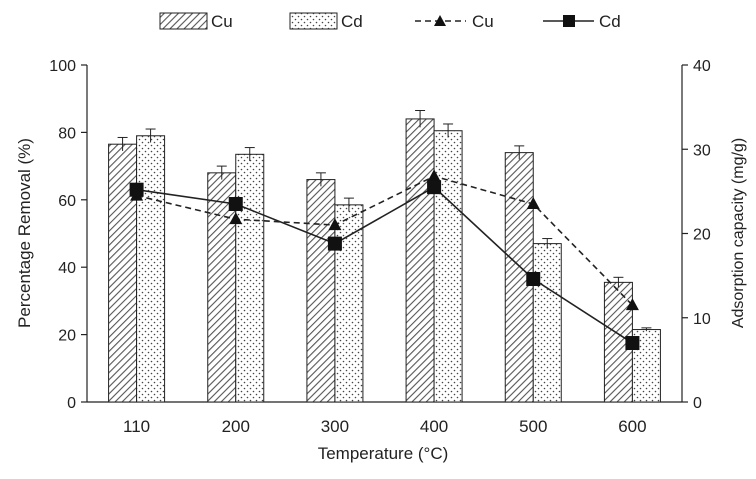  I want to click on right-axis-title: Adsorption capacity (mg/g), so click(738, 233).